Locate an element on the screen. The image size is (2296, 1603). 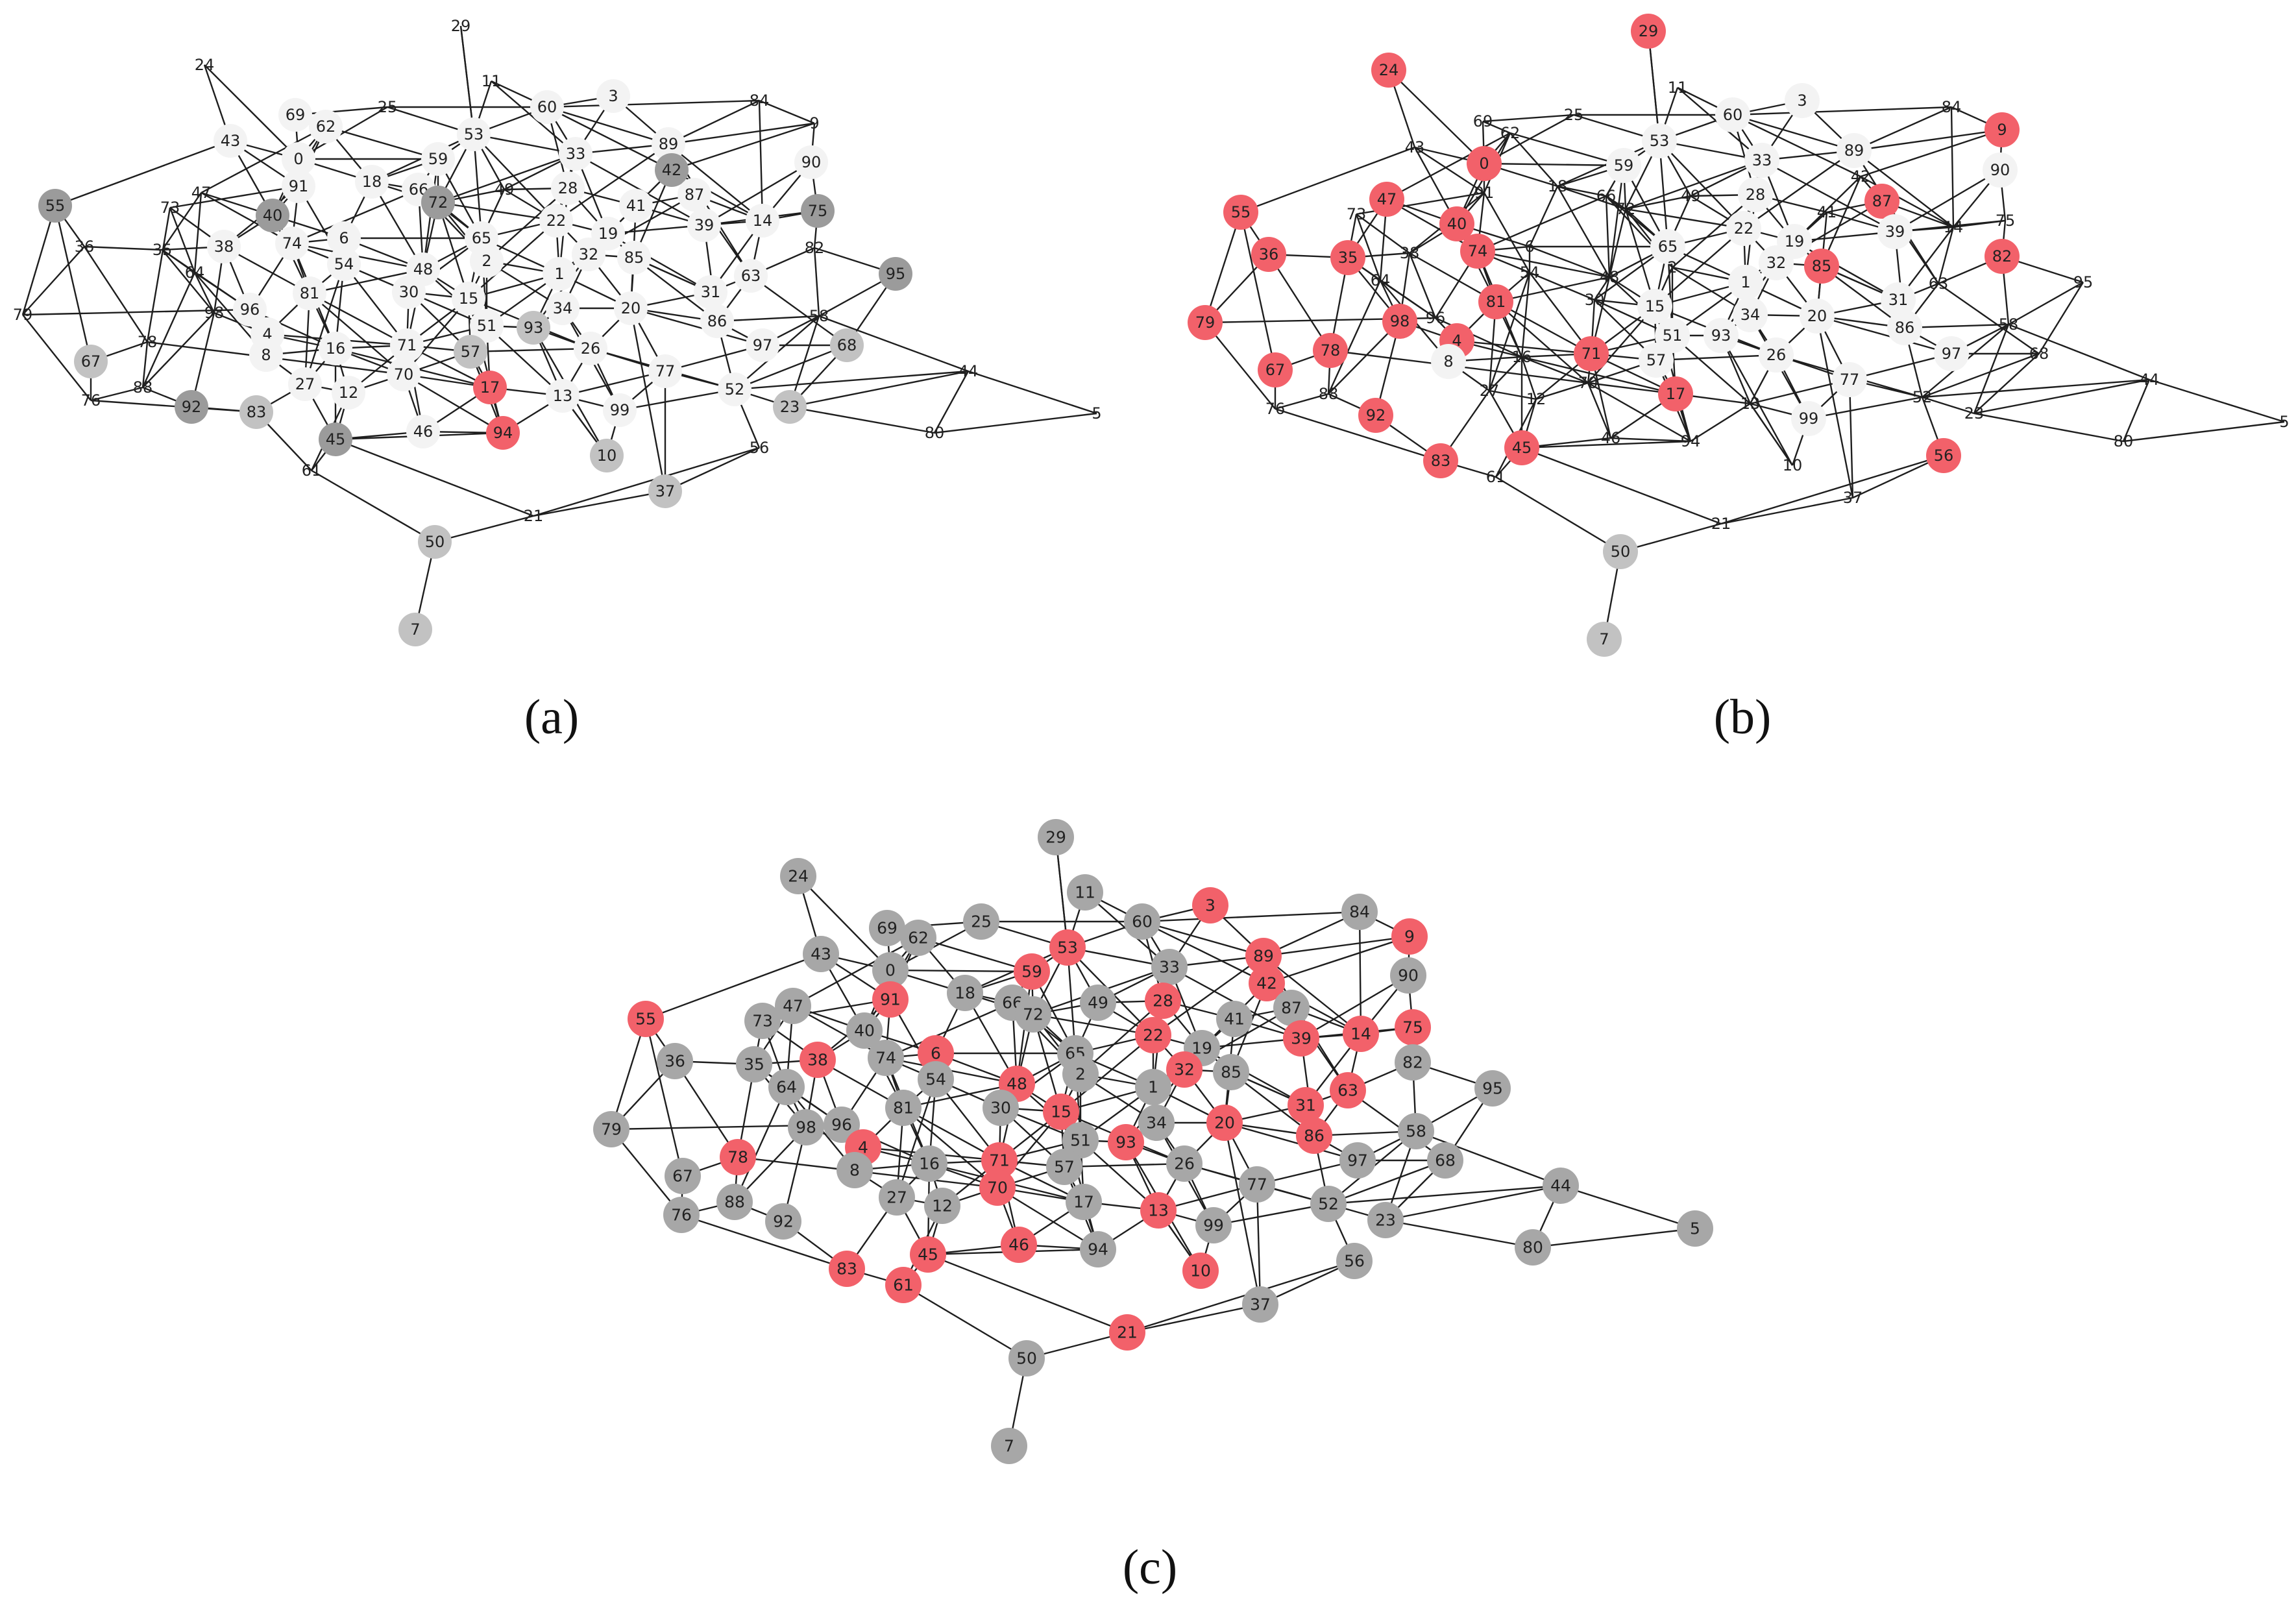
node-77: 77 is located at coordinates (1257, 1184).